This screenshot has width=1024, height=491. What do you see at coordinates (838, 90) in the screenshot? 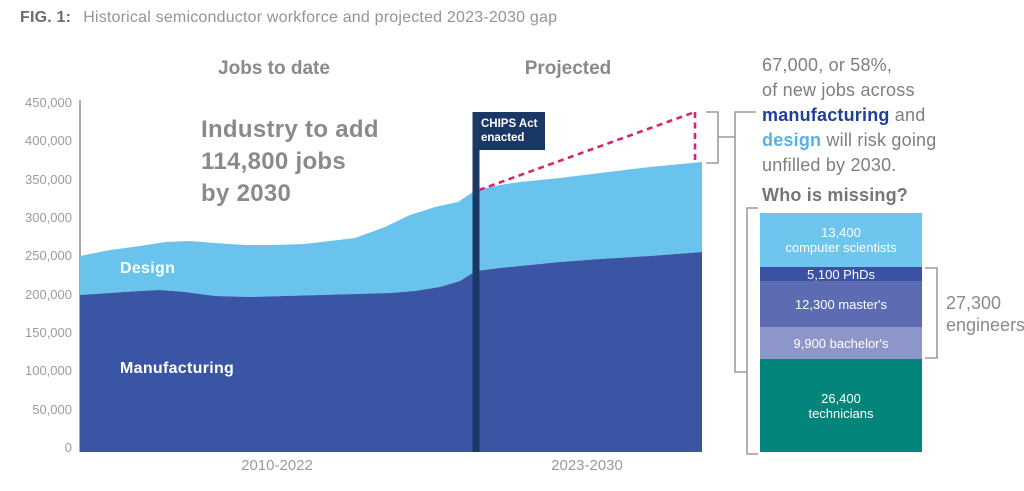
I see `gap-note-line-2: of new jobs across` at bounding box center [838, 90].